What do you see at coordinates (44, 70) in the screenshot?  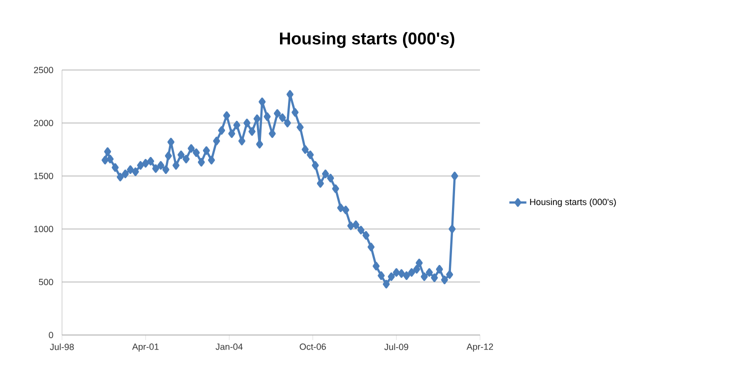 I see `y-tick-label: 2500` at bounding box center [44, 70].